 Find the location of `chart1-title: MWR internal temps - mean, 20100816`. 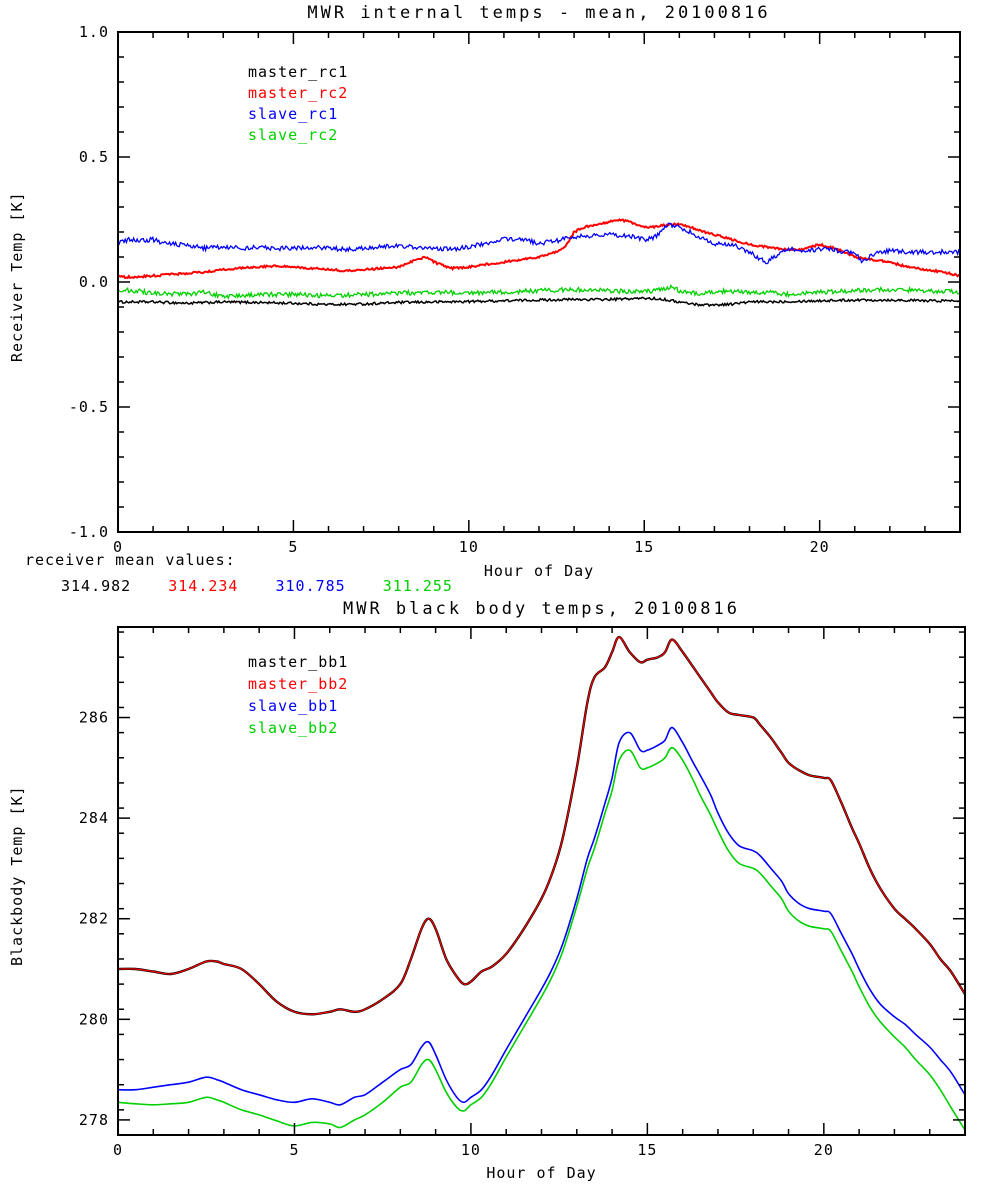

chart1-title: MWR internal temps - mean, 20100816 is located at coordinates (539, 13).